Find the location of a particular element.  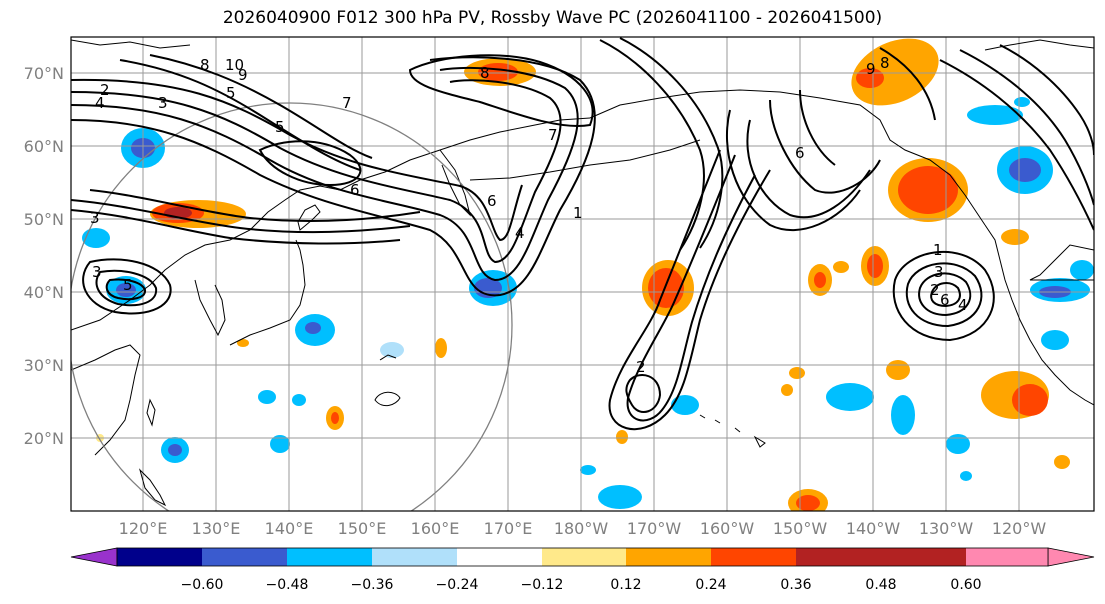

colorbar-tick-label: −0.12 is located at coordinates (542, 585).